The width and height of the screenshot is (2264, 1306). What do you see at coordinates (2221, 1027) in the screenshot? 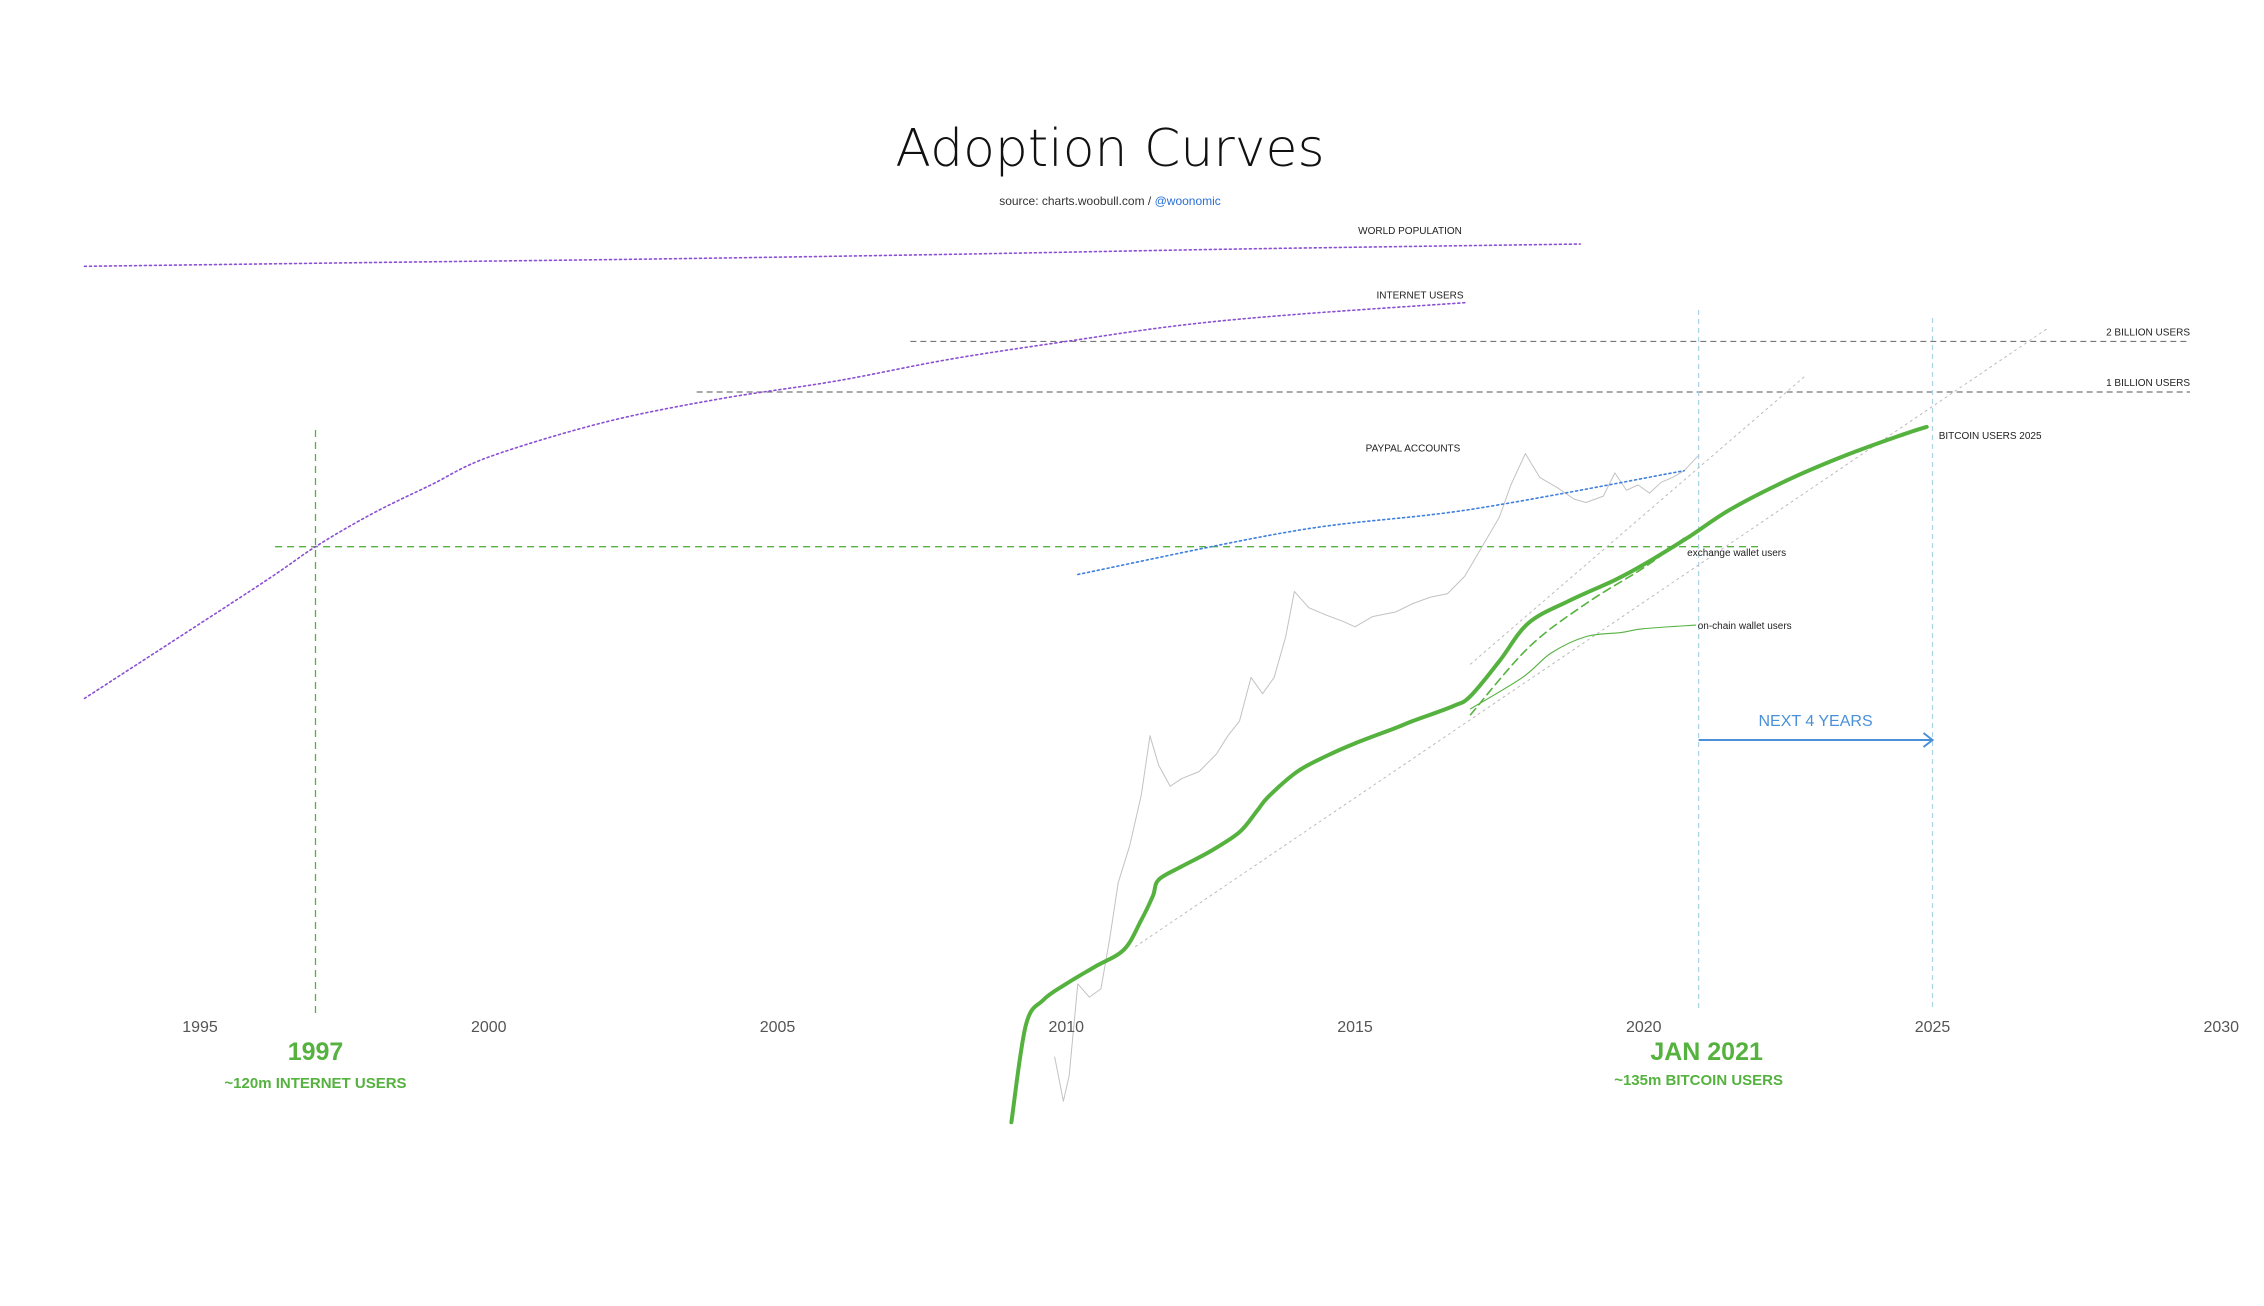
I see `x-tick-2030: 2030` at bounding box center [2221, 1027].